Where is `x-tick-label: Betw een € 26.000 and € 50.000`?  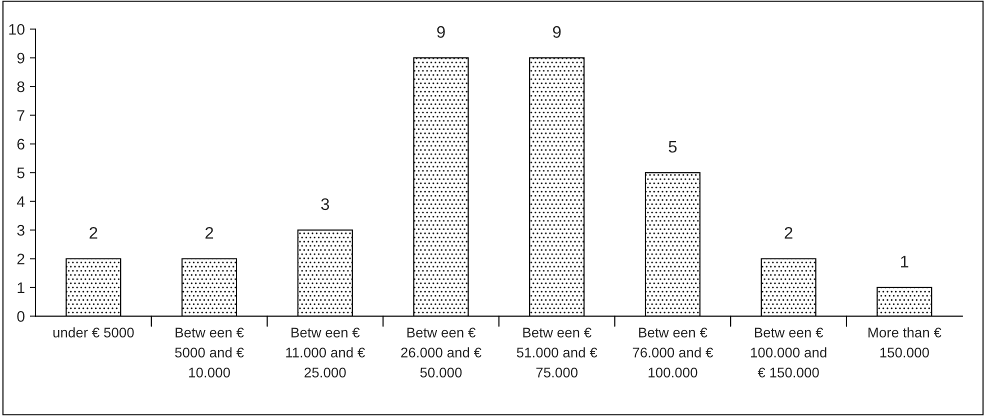
x-tick-label: Betw een € 26.000 and € 50.000 is located at coordinates (441, 353).